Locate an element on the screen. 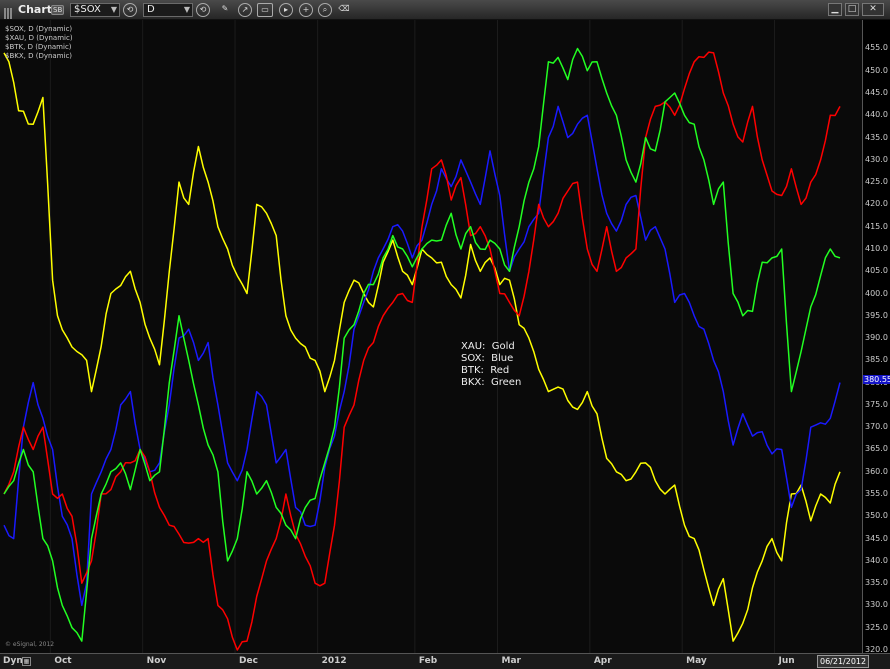  price-tick-label: 335.0 is located at coordinates (876, 583).